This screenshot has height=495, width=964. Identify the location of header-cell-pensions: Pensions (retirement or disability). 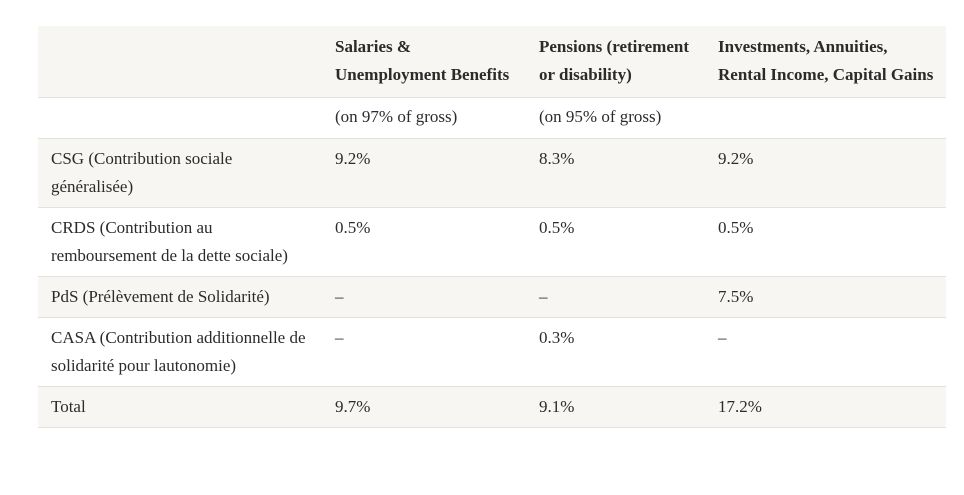
(615, 62).